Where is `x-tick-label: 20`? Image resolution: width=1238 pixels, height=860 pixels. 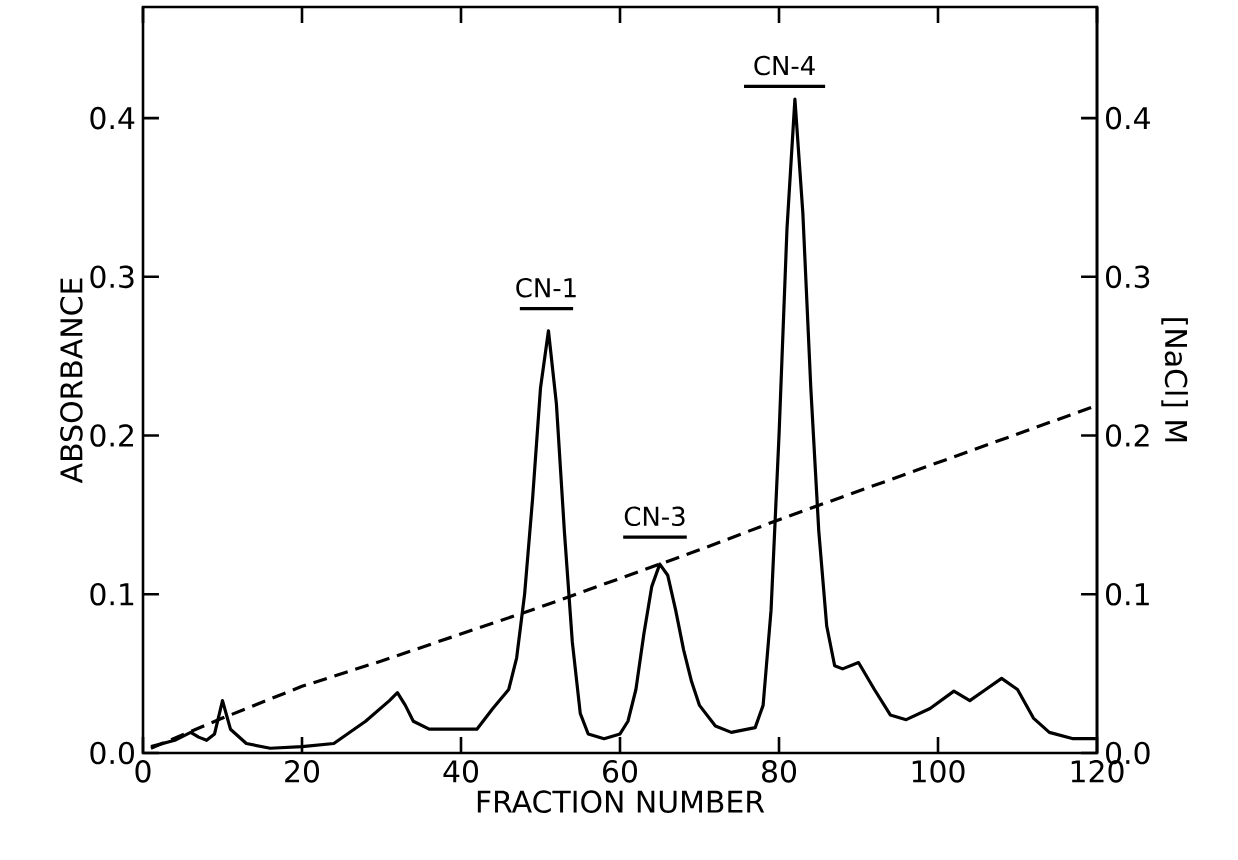
x-tick-label: 20 is located at coordinates (302, 771).